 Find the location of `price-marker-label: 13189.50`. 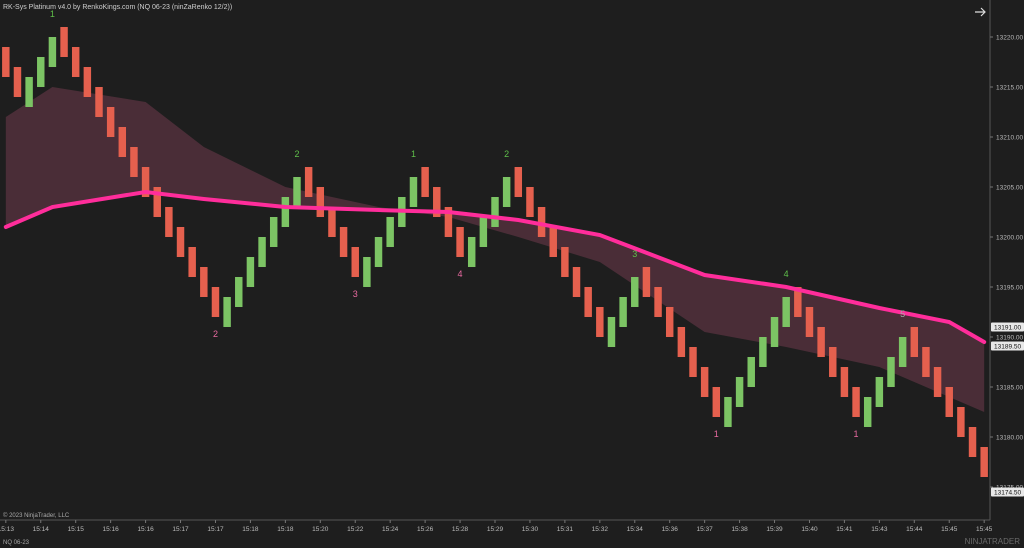

price-marker-label: 13189.50 is located at coordinates (1007, 347).